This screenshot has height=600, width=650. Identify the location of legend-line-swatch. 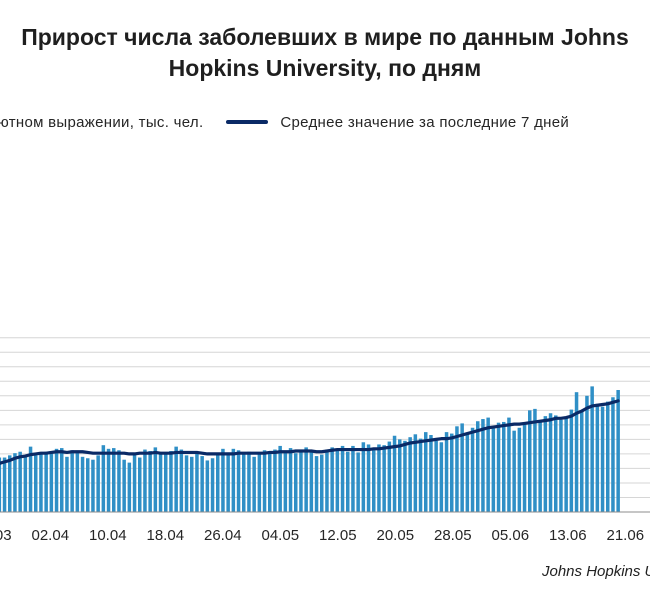
(246, 122).